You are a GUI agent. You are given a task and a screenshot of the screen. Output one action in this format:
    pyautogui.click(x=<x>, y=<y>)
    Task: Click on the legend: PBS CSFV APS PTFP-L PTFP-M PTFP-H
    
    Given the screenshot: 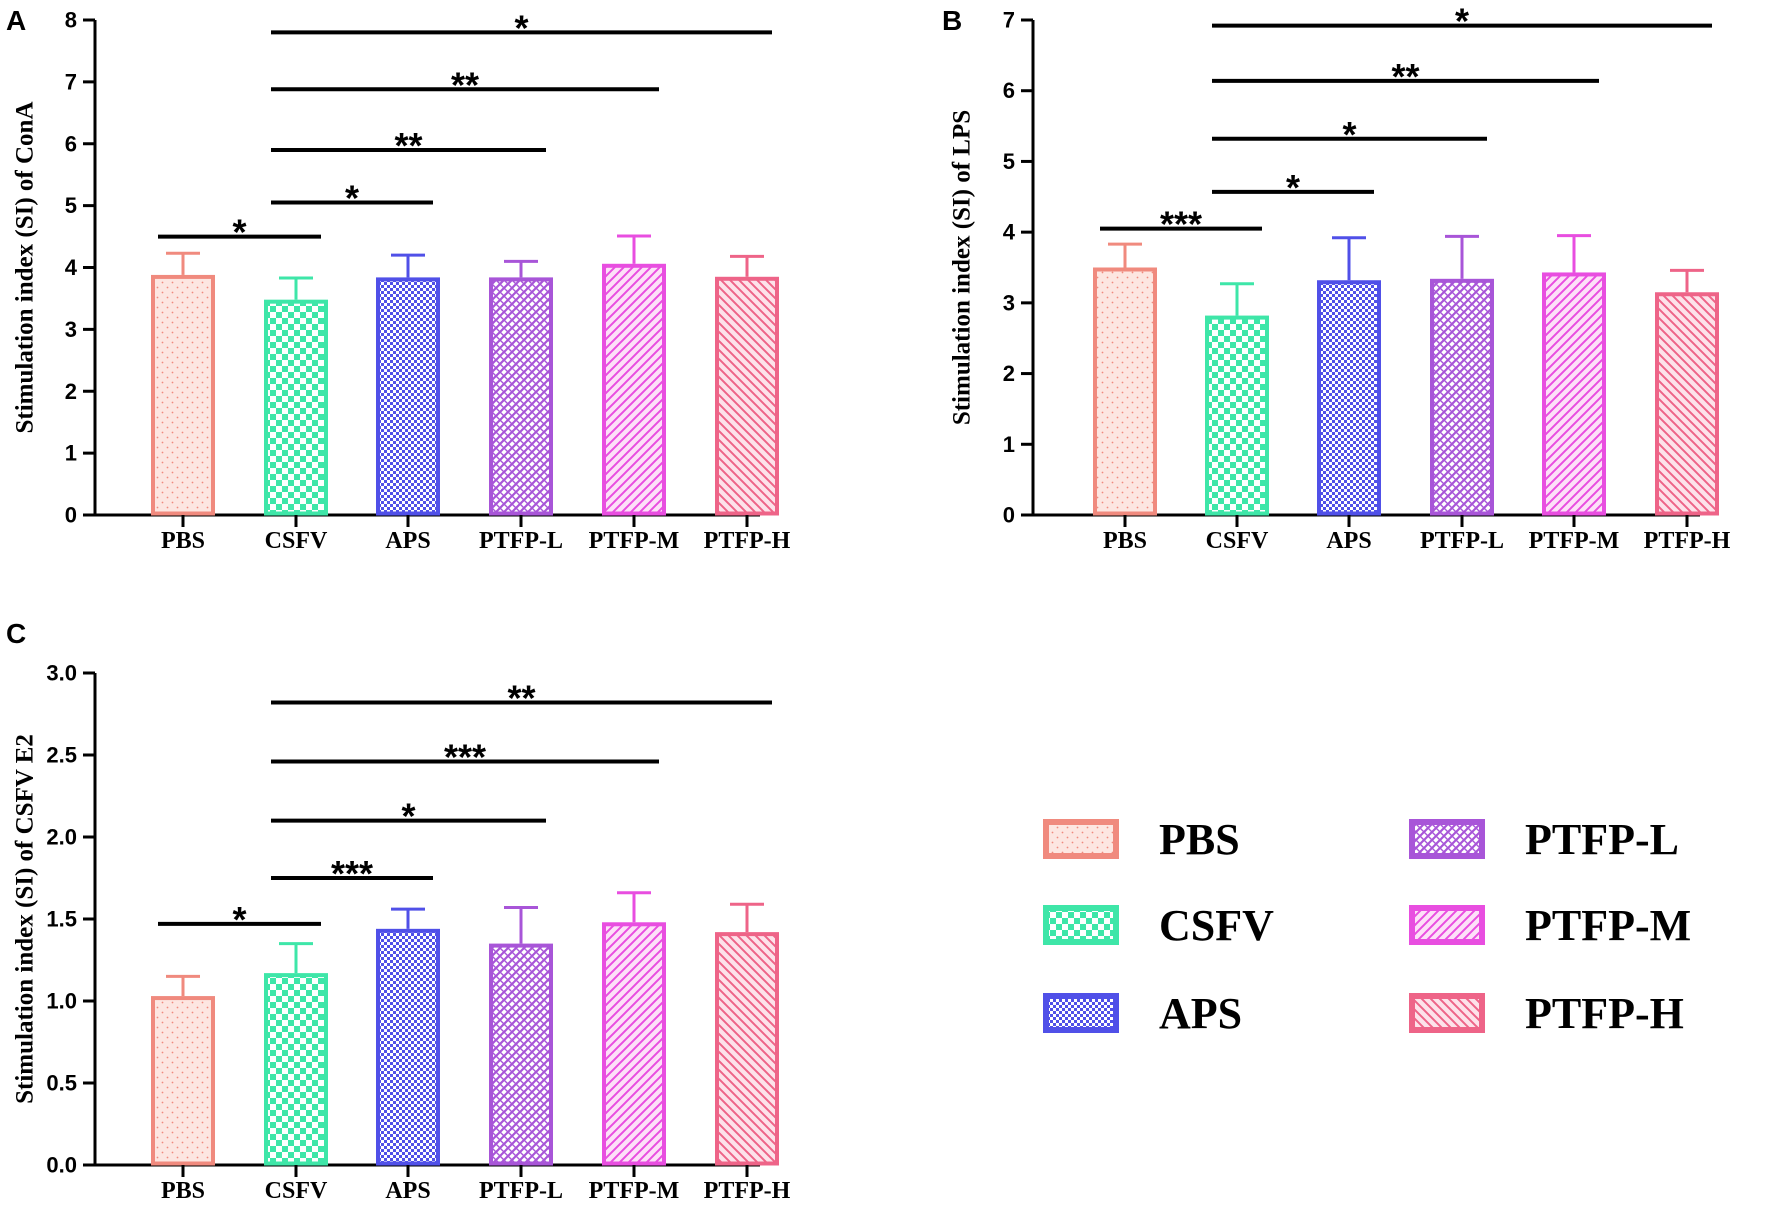 What is the action you would take?
    pyautogui.click(x=1367, y=926)
    